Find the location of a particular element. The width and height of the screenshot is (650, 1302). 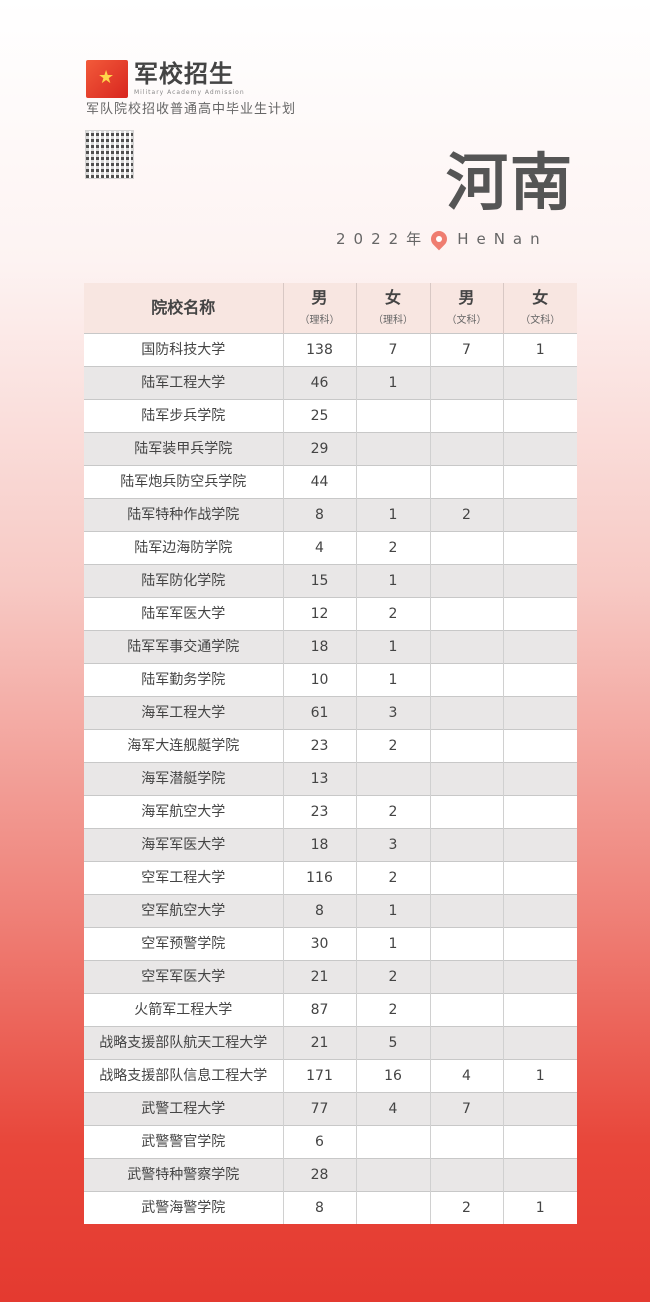

column-header: 男 （理科） is located at coordinates (319, 308).